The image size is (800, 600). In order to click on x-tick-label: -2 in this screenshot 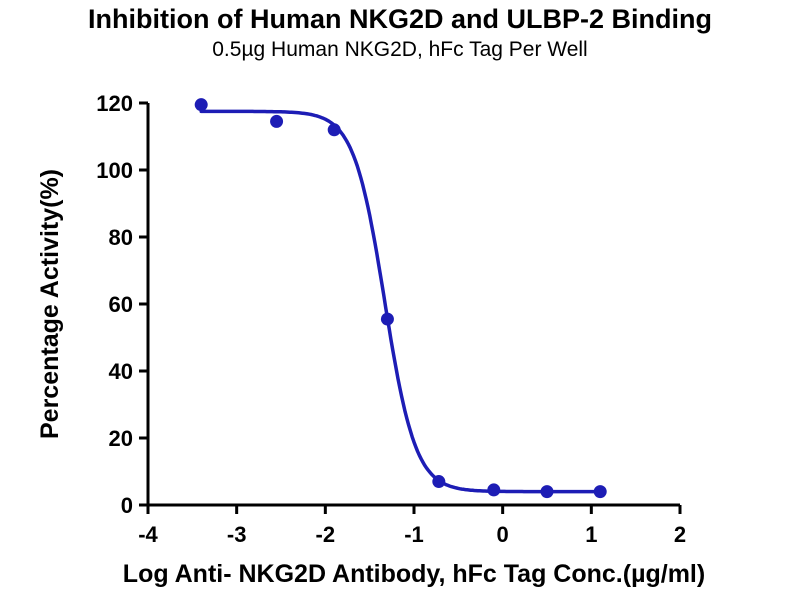, I will do `click(326, 534)`.